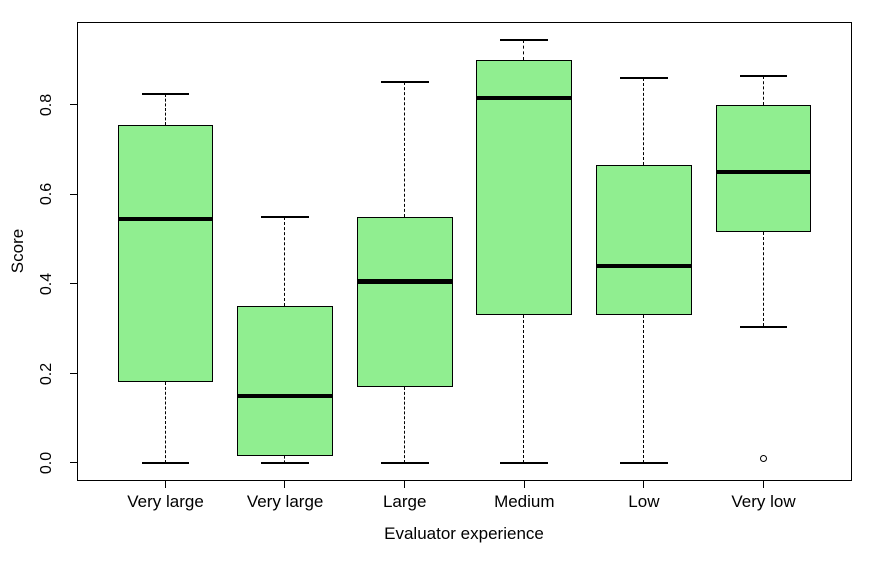 Image resolution: width=877 pixels, height=562 pixels. Describe the element at coordinates (763, 501) in the screenshot. I see `x-axis-tick-label: Very low` at that location.